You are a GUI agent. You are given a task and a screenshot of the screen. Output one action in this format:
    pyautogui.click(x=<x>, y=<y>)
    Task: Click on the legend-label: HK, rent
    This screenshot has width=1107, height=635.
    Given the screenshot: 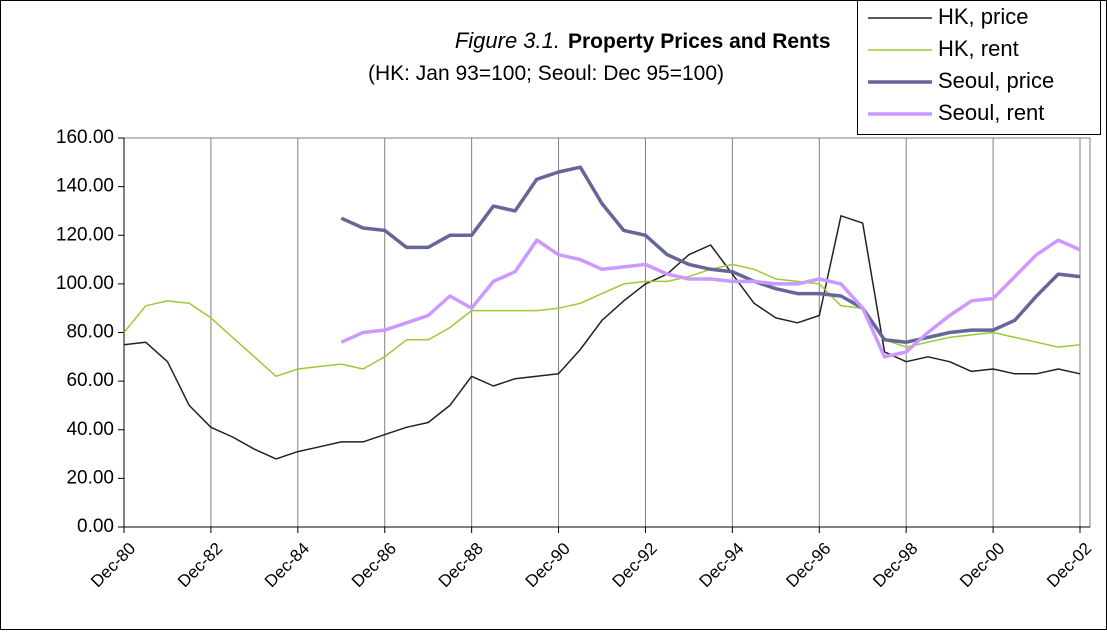 What is the action you would take?
    pyautogui.click(x=978, y=48)
    